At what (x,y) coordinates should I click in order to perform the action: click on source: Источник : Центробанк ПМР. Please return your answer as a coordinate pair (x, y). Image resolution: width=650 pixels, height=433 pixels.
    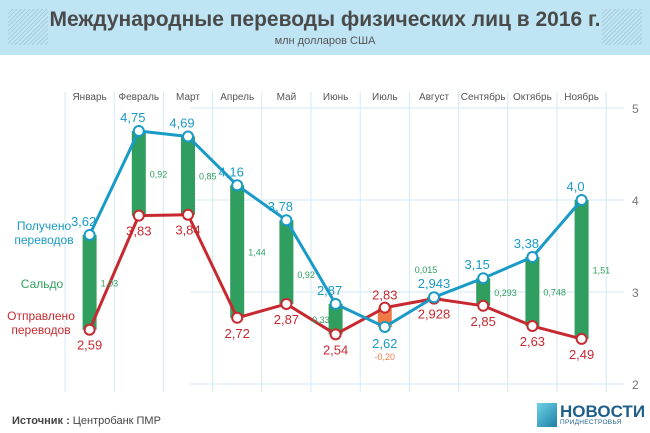
    Looking at the image, I should click on (86, 421).